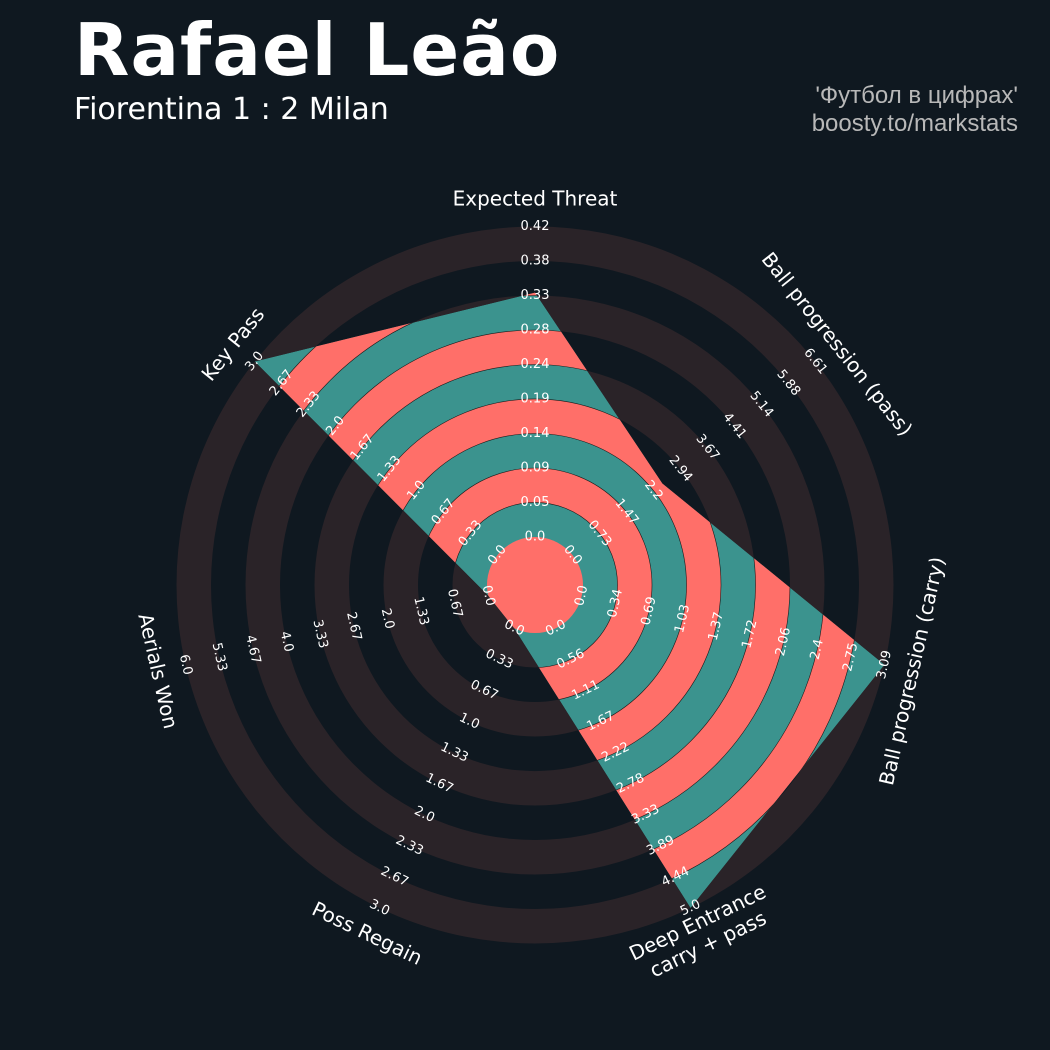 The width and height of the screenshot is (1050, 1050). I want to click on credit-line-2: boosty.to/markstats, so click(914, 123).